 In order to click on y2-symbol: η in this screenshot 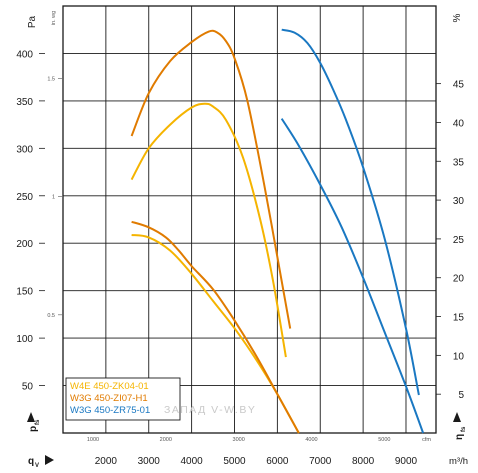, I will do `click(459, 437)`.